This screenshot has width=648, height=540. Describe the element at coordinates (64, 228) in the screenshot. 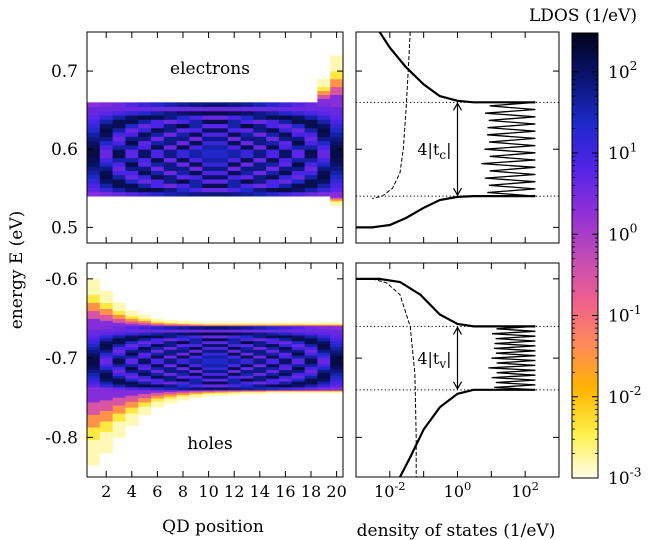

I see `y-tick-label: 0.5` at that location.